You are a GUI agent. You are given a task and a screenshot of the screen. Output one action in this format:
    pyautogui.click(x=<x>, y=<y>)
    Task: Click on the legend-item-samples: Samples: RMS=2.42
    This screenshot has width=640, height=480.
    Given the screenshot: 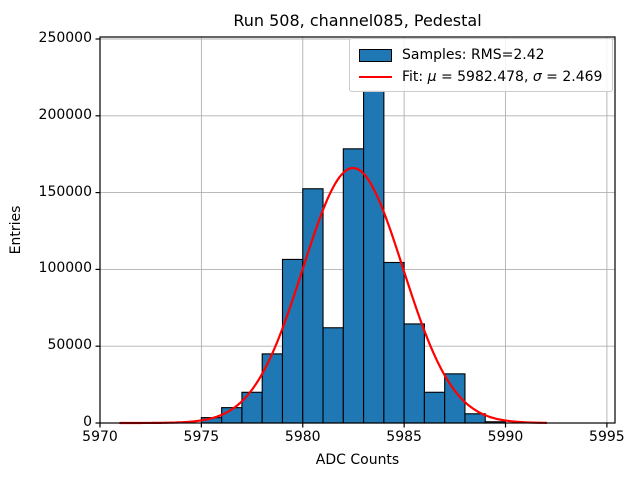 What is the action you would take?
    pyautogui.click(x=481, y=55)
    